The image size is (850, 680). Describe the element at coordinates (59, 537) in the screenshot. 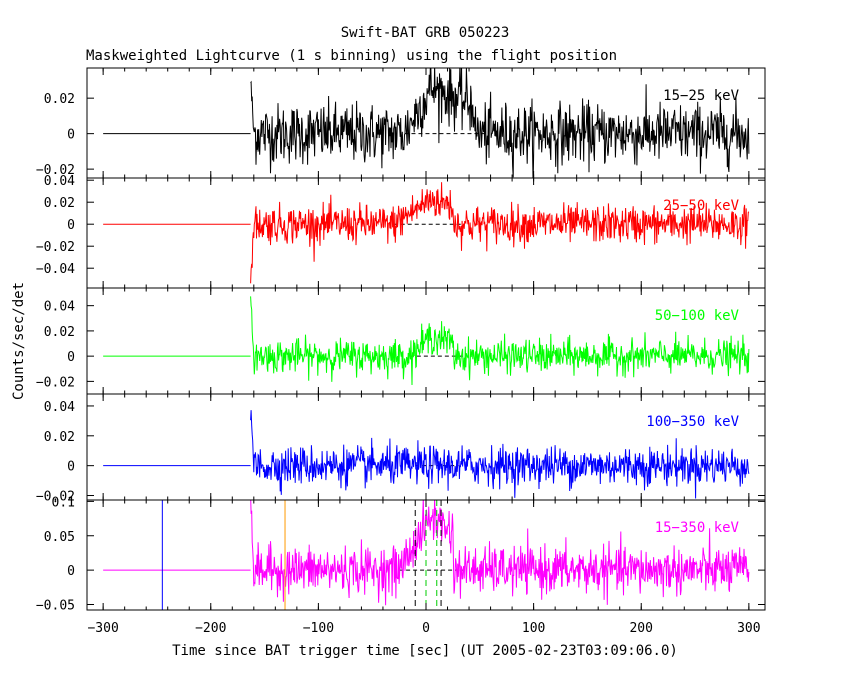

I see `y-tick-label: 0.05` at that location.